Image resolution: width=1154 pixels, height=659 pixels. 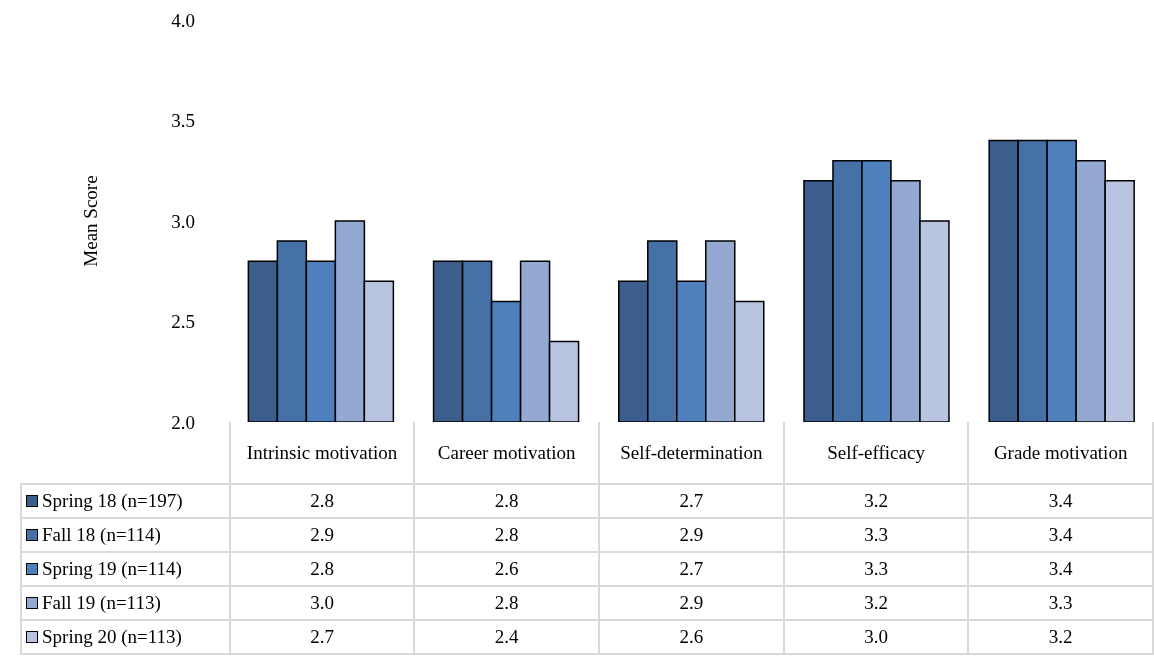 I want to click on y-axis-title: Mean Score, so click(x=90, y=221).